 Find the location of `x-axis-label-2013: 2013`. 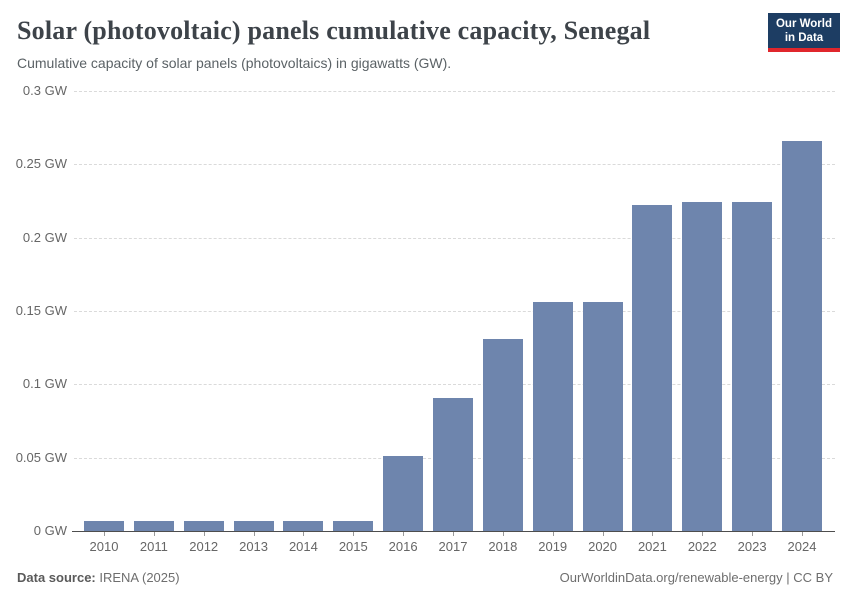

x-axis-label-2013: 2013 is located at coordinates (254, 546).